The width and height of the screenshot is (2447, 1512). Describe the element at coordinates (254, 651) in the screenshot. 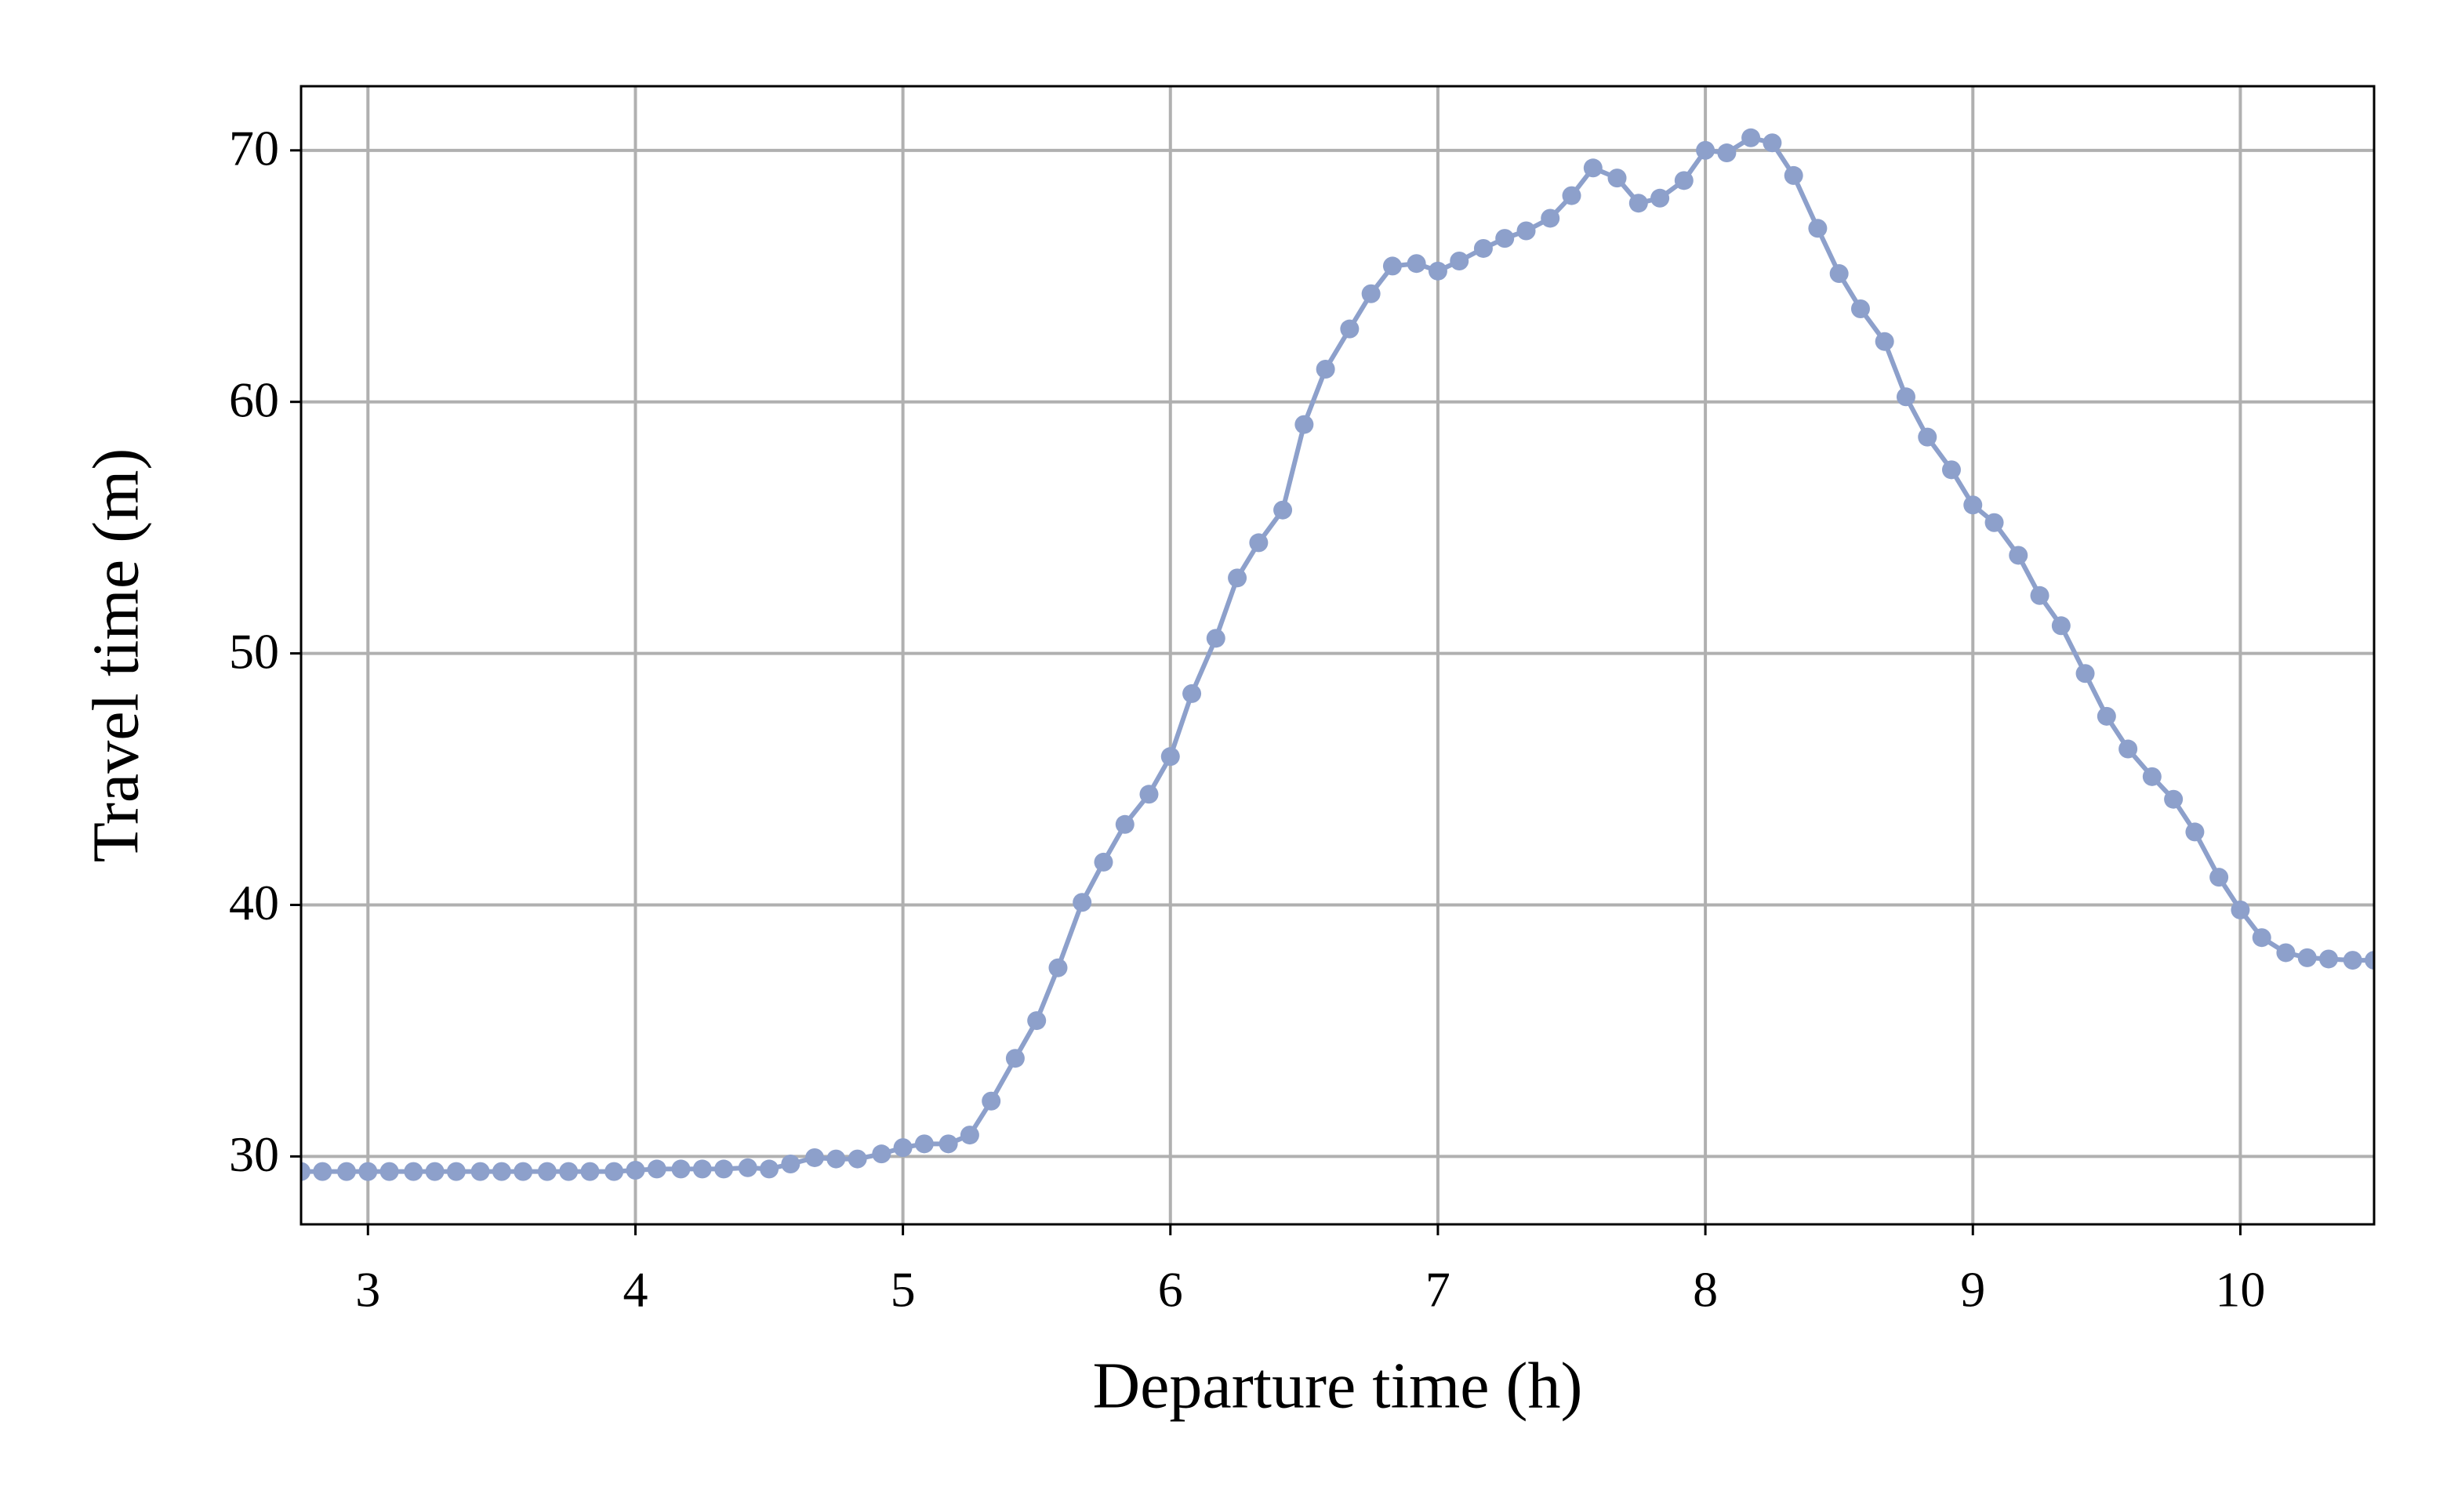

I see `y-tick-label: 50` at that location.